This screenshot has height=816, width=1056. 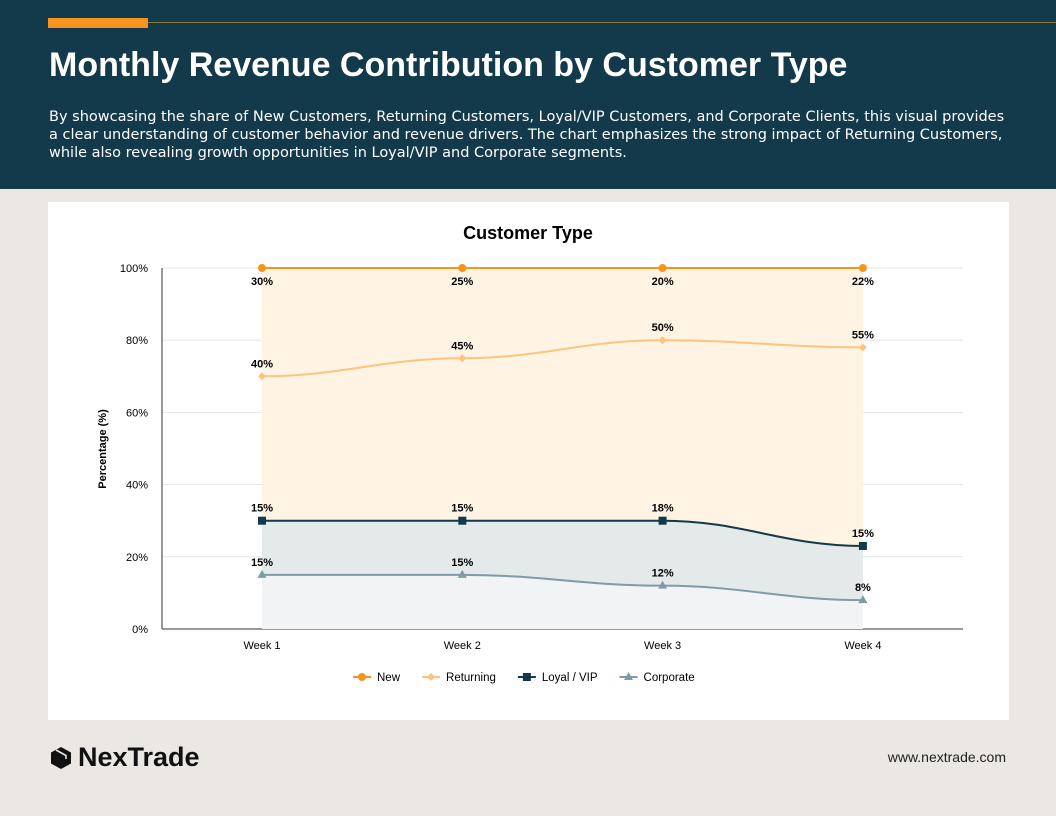 What do you see at coordinates (262, 282) in the screenshot?
I see `data-label: 30%` at bounding box center [262, 282].